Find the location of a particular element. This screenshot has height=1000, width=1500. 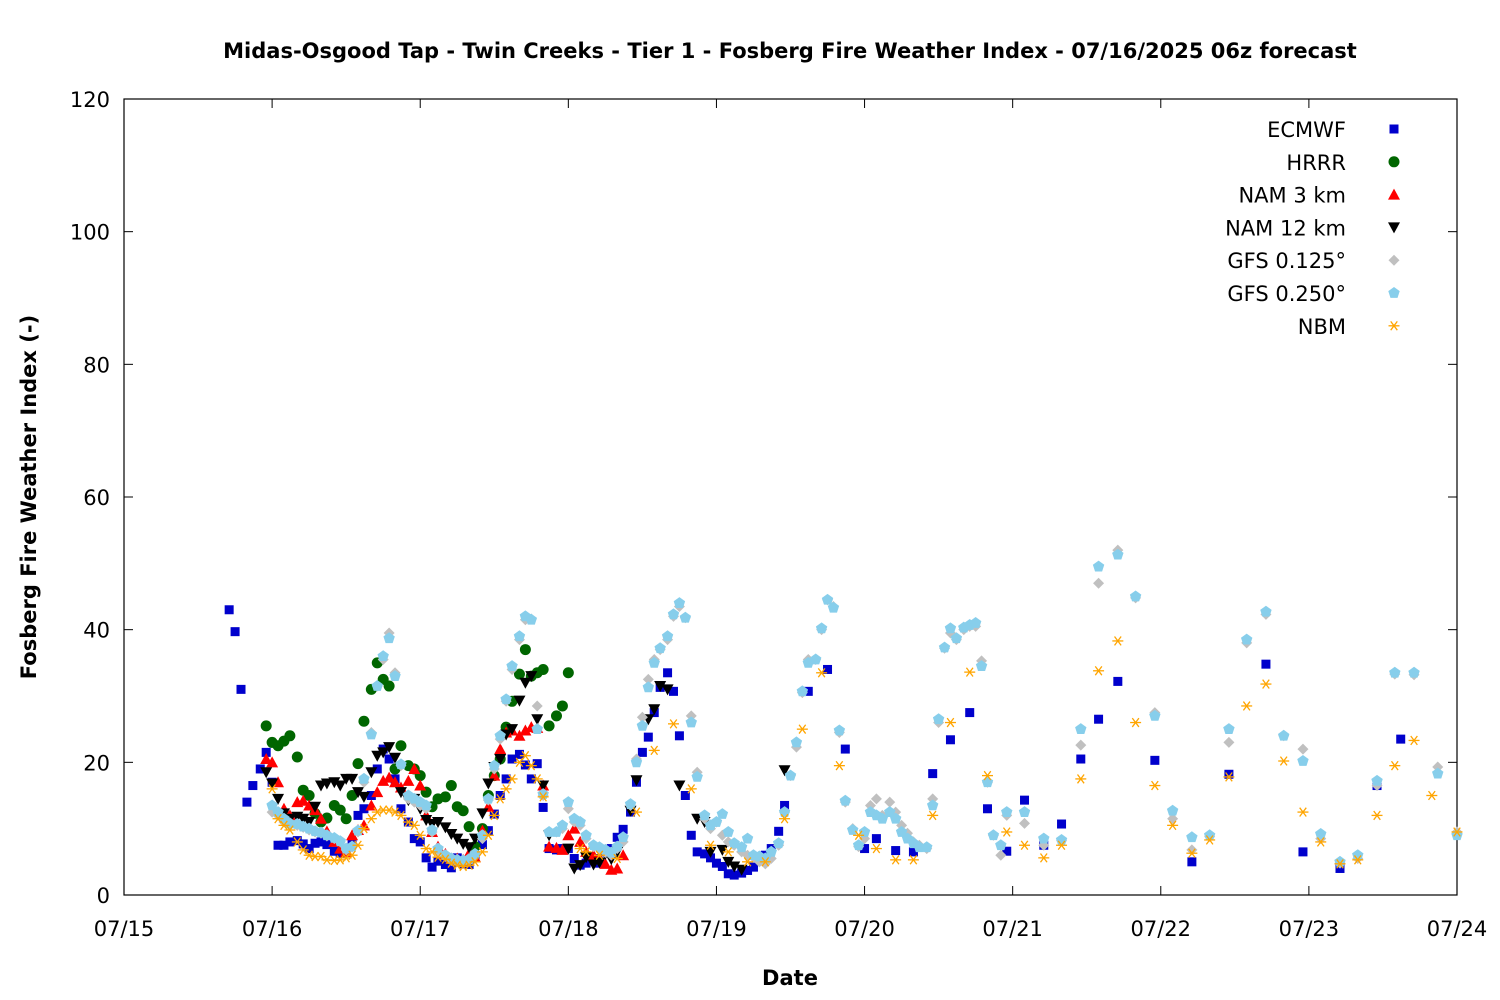

legend-label: NBM is located at coordinates (1322, 327).